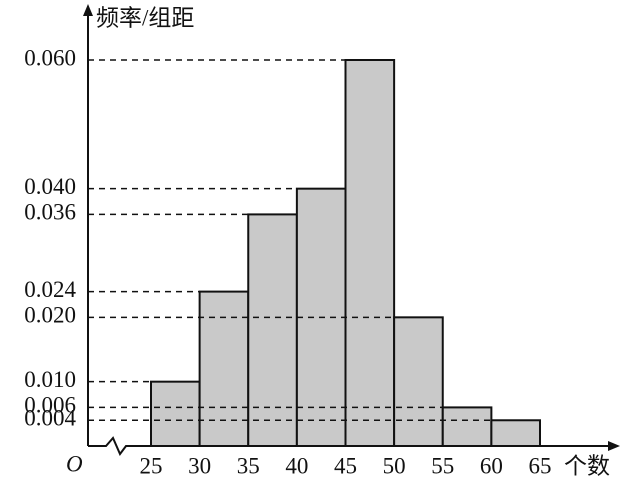 The height and width of the screenshot is (488, 634). Describe the element at coordinates (296, 465) in the screenshot. I see `x-tick-label: 40` at that location.